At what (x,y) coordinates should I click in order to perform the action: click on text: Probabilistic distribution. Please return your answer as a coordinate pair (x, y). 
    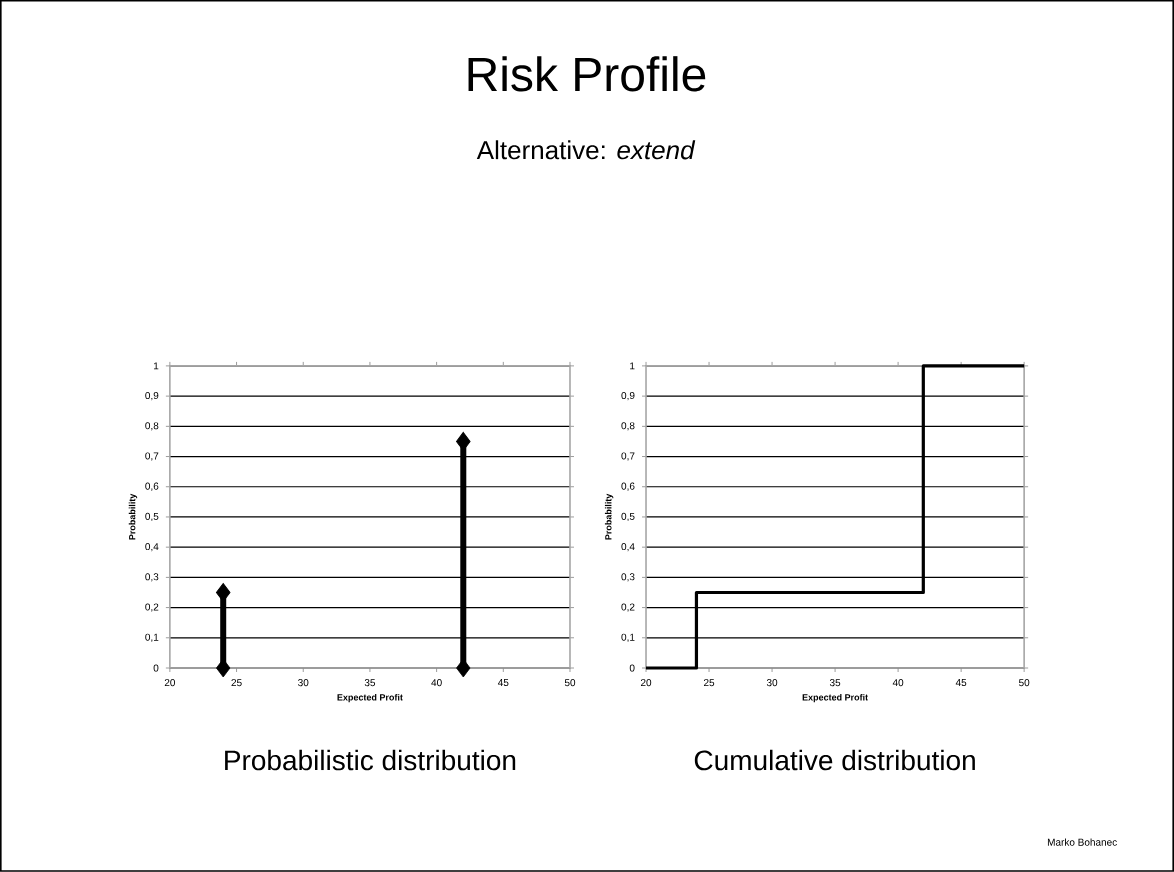
    Looking at the image, I should click on (370, 760).